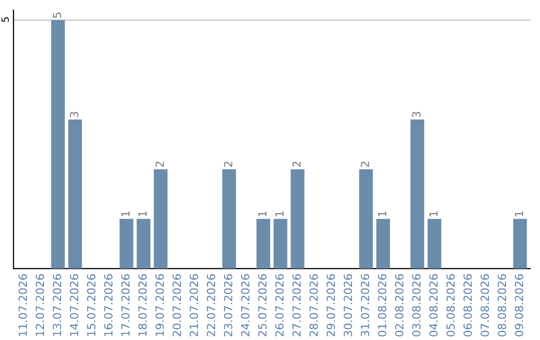 The width and height of the screenshot is (540, 340). What do you see at coordinates (485, 305) in the screenshot?
I see `x-tick-label: 07.08.2026` at bounding box center [485, 305].